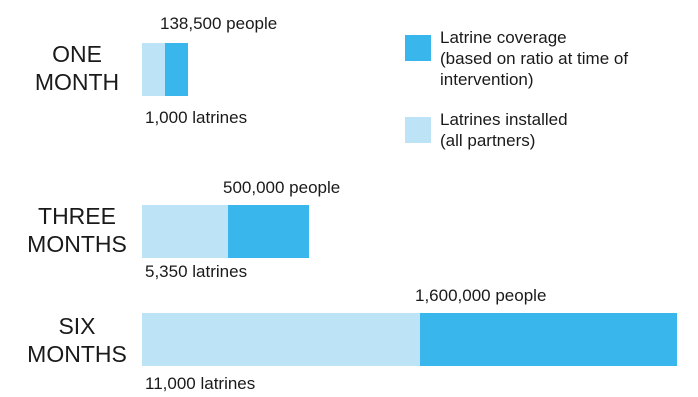 The width and height of the screenshot is (698, 397). What do you see at coordinates (488, 140) in the screenshot?
I see `legend-label-installed-line: (all partners)` at bounding box center [488, 140].